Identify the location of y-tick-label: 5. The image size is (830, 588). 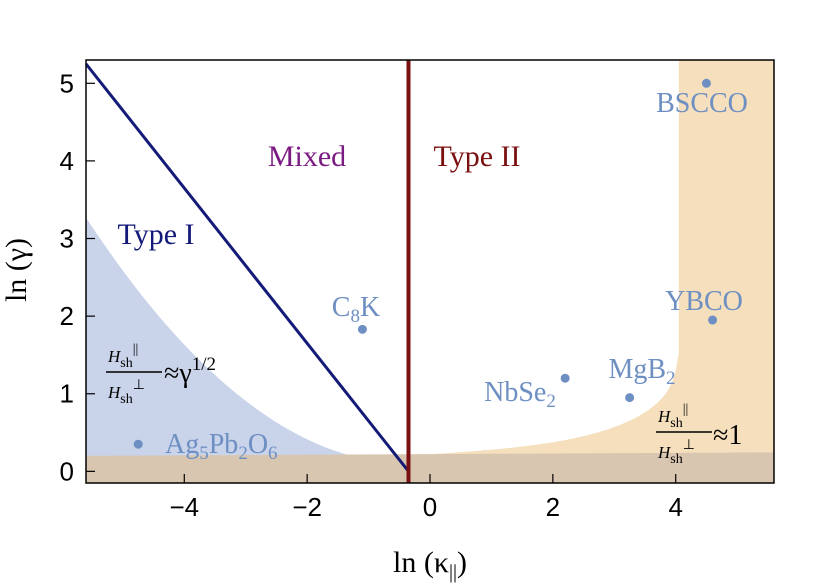
(67, 83).